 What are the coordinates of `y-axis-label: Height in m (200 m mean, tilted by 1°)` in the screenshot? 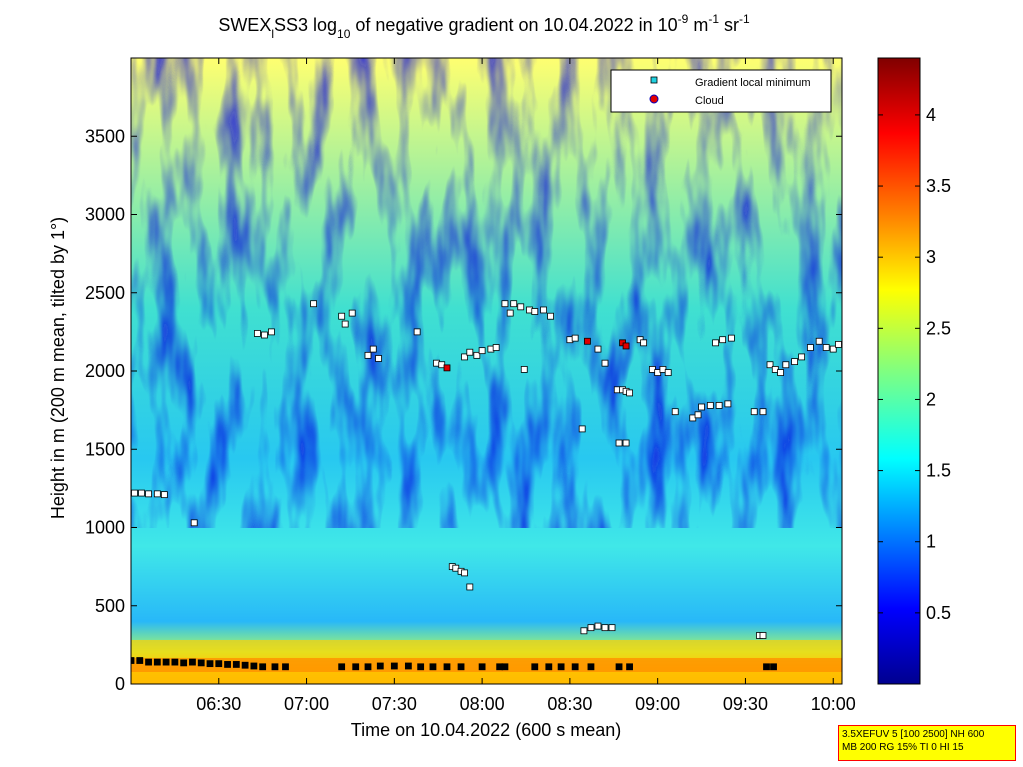 It's located at (58, 368).